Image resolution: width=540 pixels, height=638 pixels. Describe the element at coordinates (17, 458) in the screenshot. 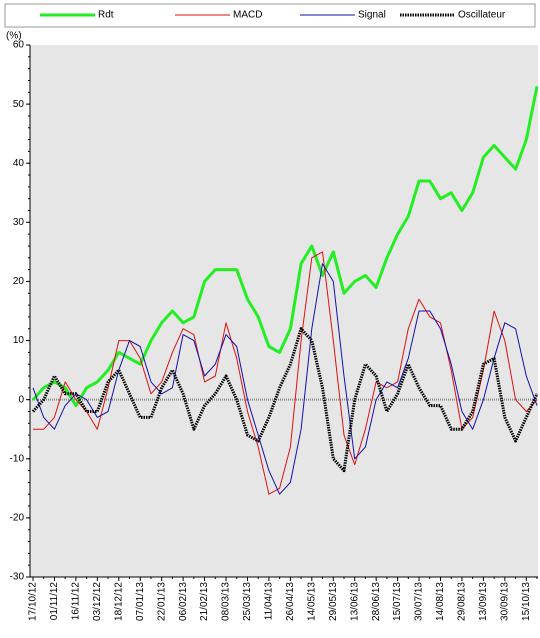

I see `y-tick-label: -10` at that location.